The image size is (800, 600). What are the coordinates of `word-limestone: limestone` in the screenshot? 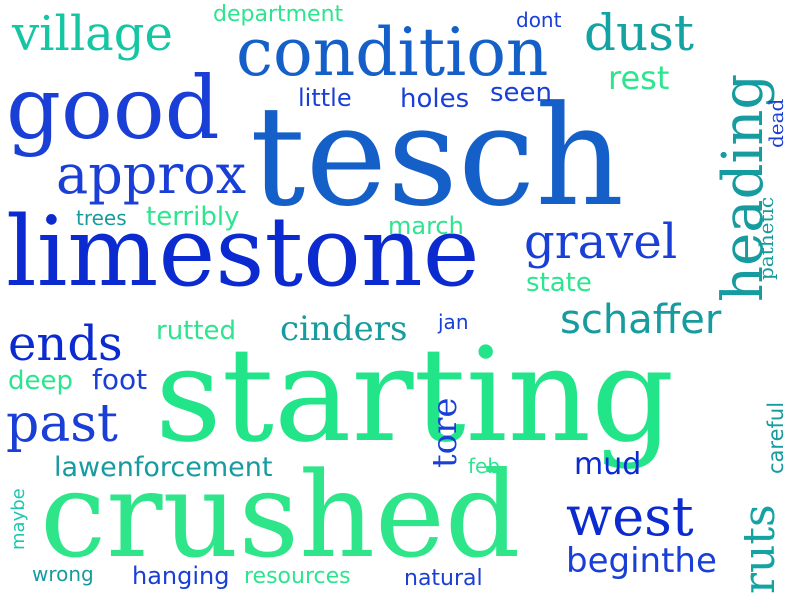 It's located at (243, 252).